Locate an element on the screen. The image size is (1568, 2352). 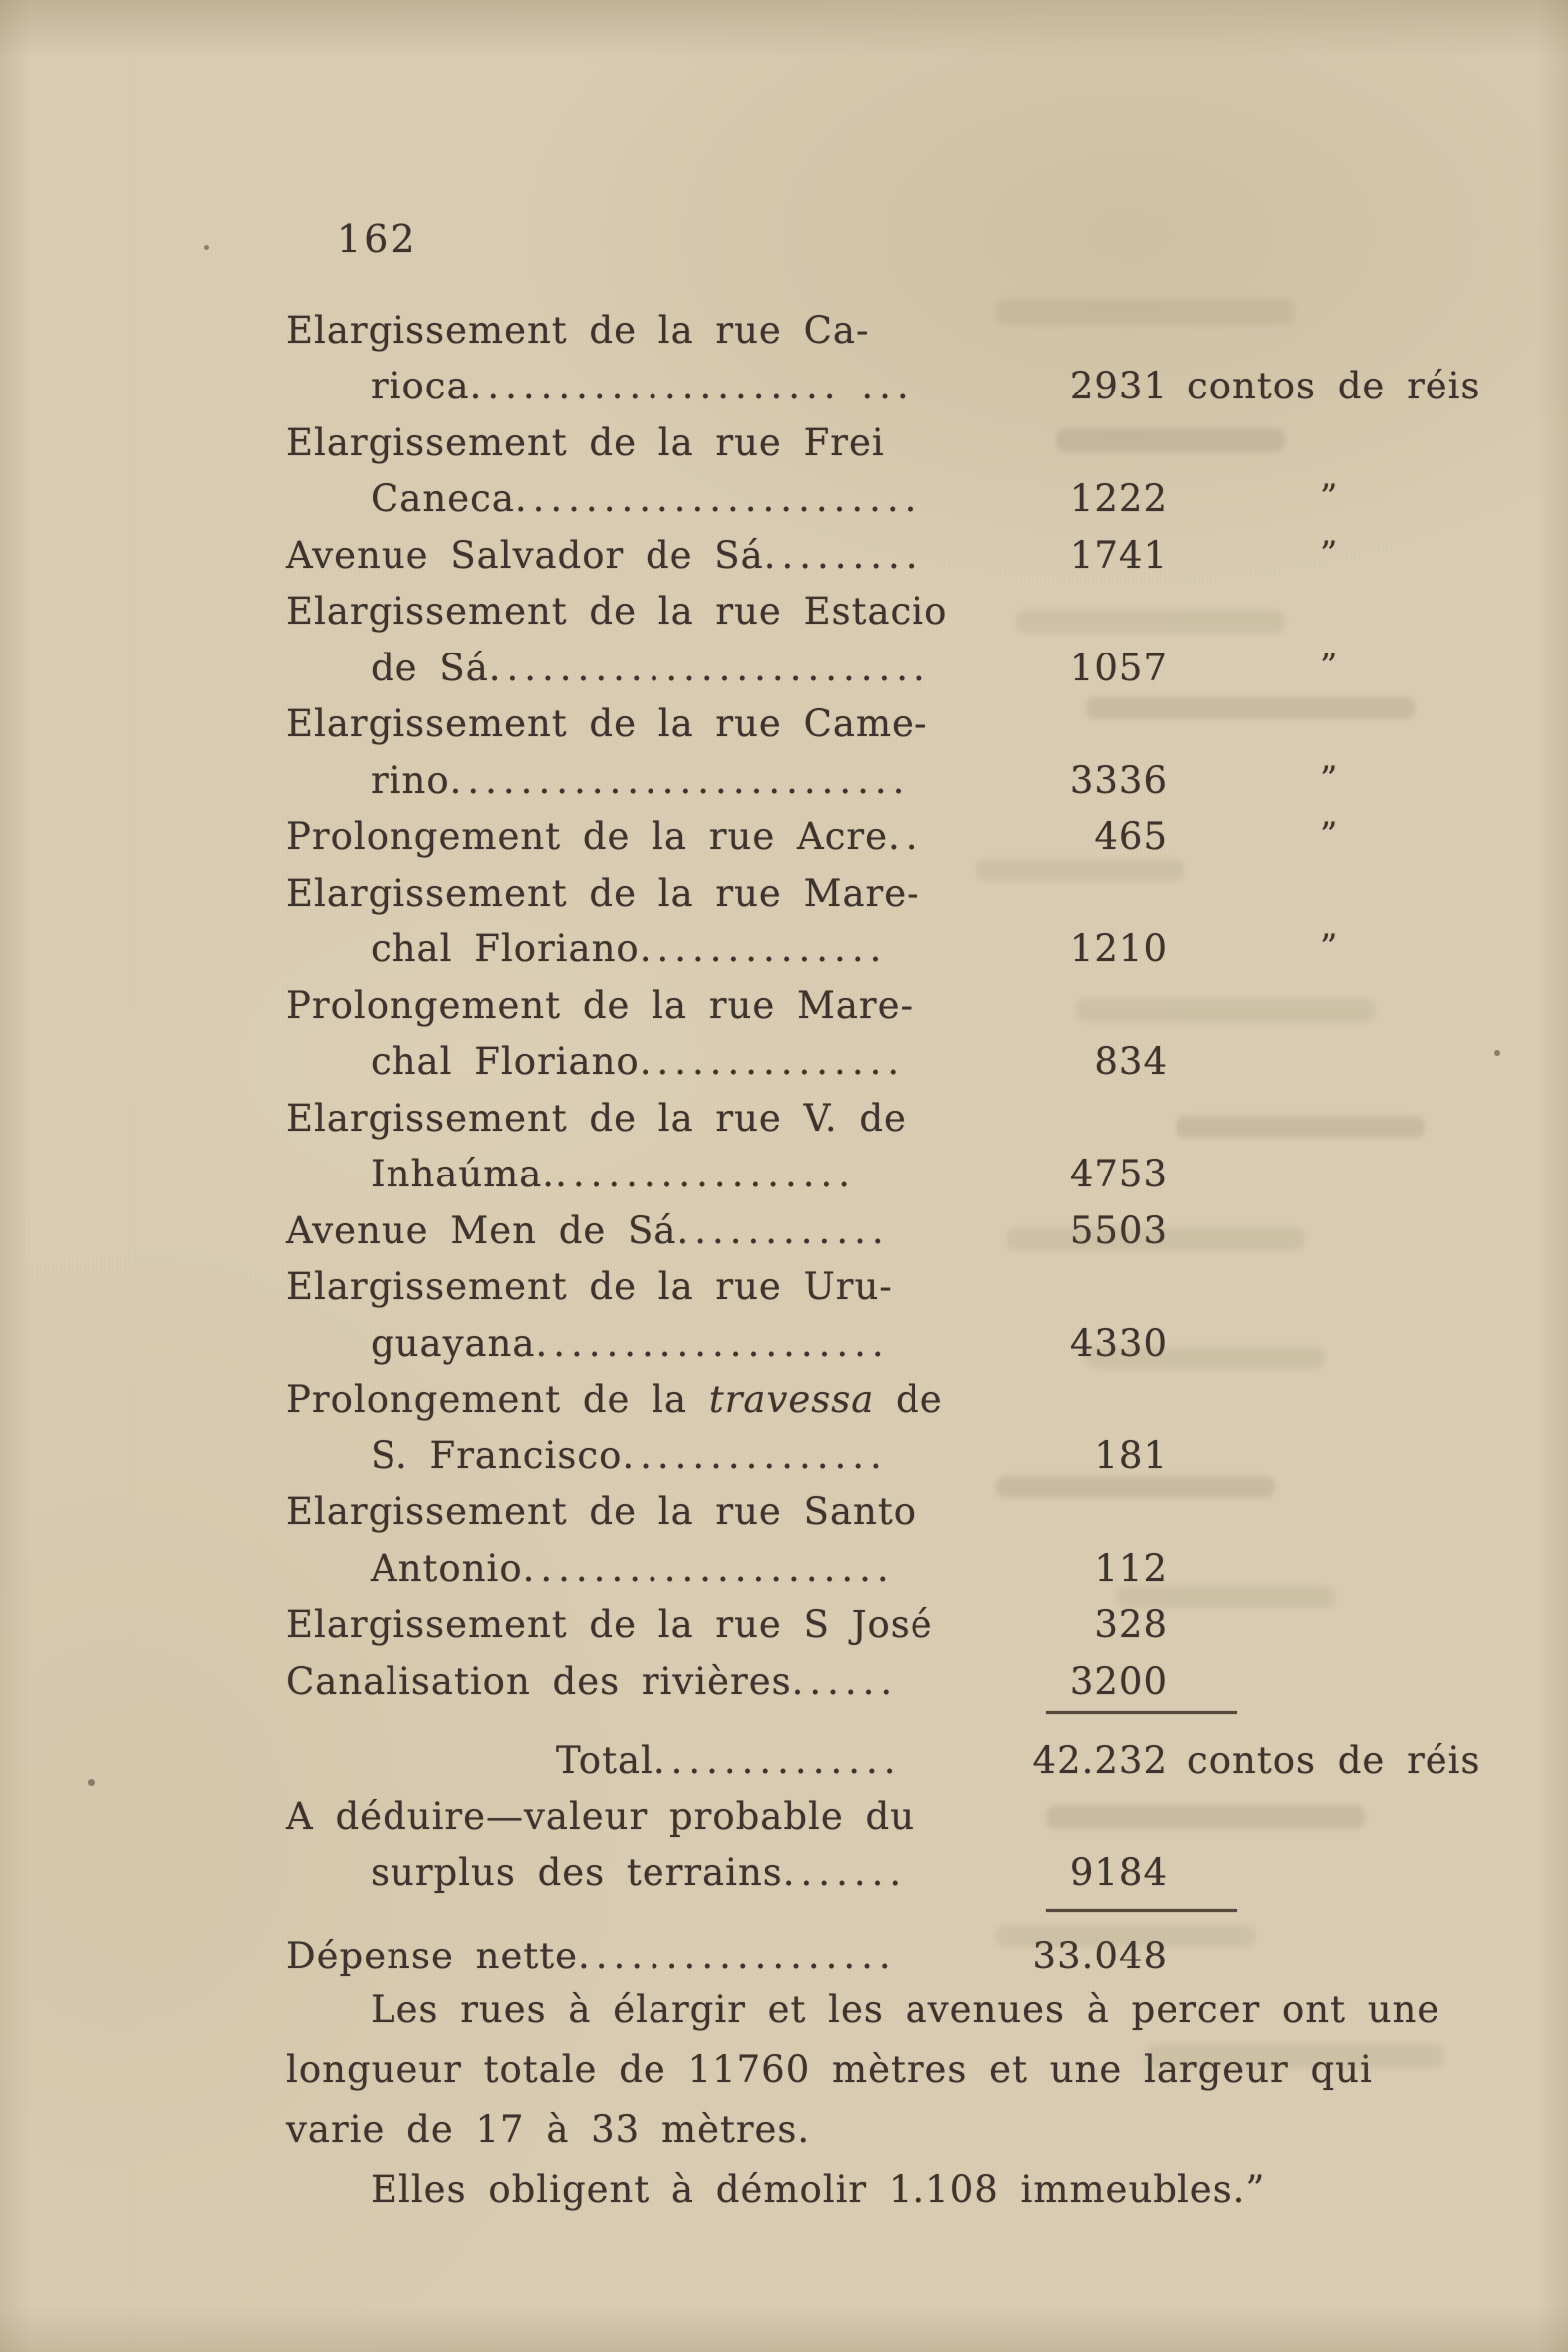
total-row: Total.............. 42.232 contos de réis is located at coordinates (784, 1760).